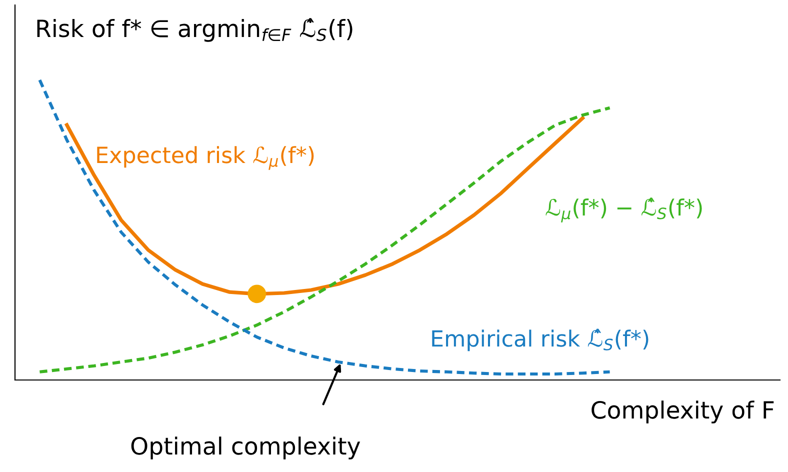 The width and height of the screenshot is (788, 472). Describe the element at coordinates (624, 210) in the screenshot. I see `text: ℒ$_{μ}$(f*) − ℒ̂$_{S}$(f*)` at that location.